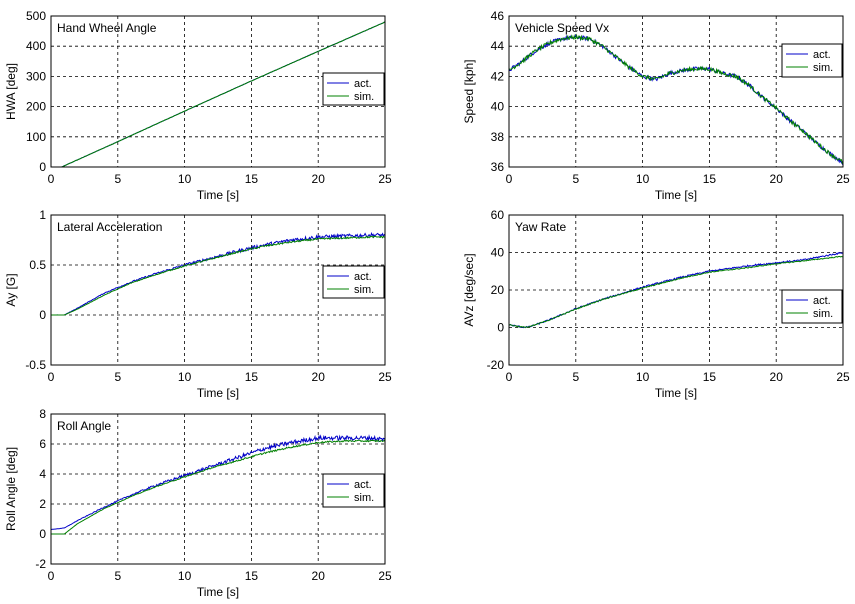 This screenshot has width=855, height=604. I want to click on plot-area, so click(676, 91).